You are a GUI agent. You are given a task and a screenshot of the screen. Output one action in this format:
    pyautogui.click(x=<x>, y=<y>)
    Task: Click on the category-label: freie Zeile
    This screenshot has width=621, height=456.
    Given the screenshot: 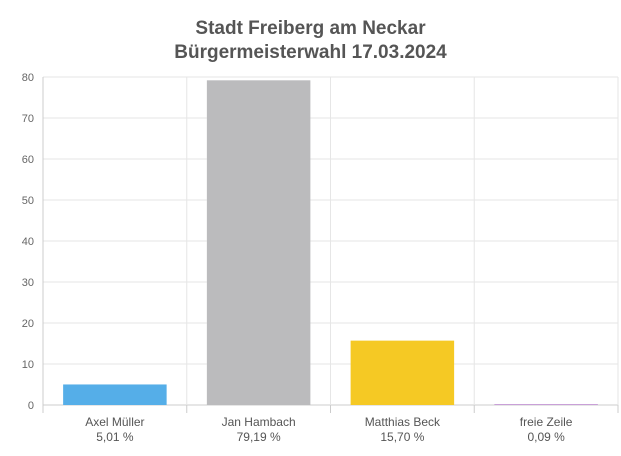 What is the action you would take?
    pyautogui.click(x=546, y=422)
    